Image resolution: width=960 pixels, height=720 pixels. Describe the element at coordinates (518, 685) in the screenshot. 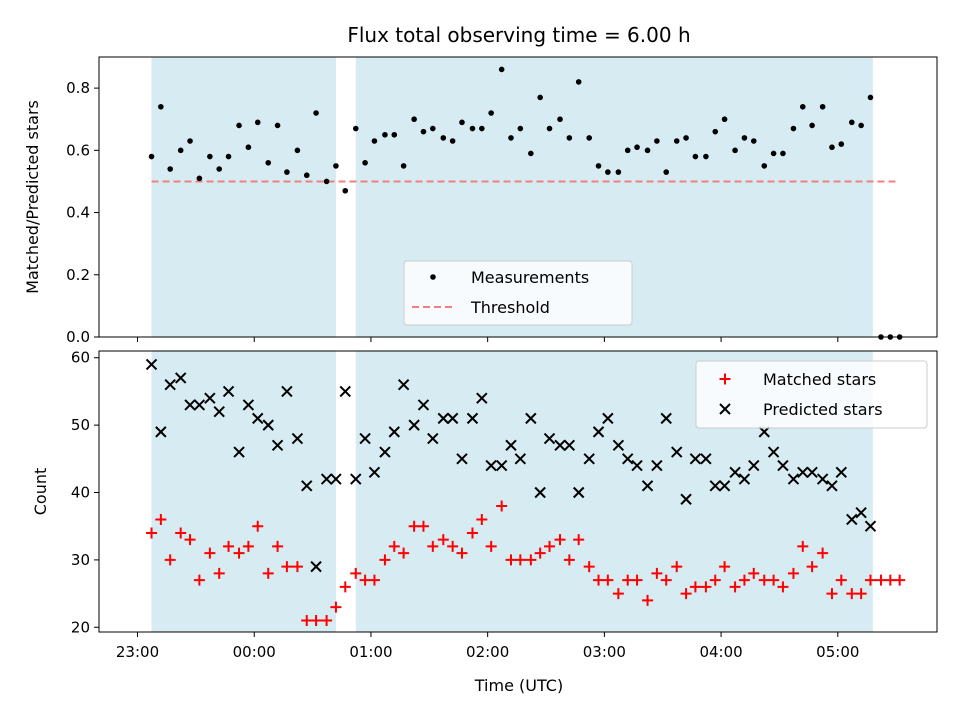

I see `x-axis-label: Time (UTC)` at that location.